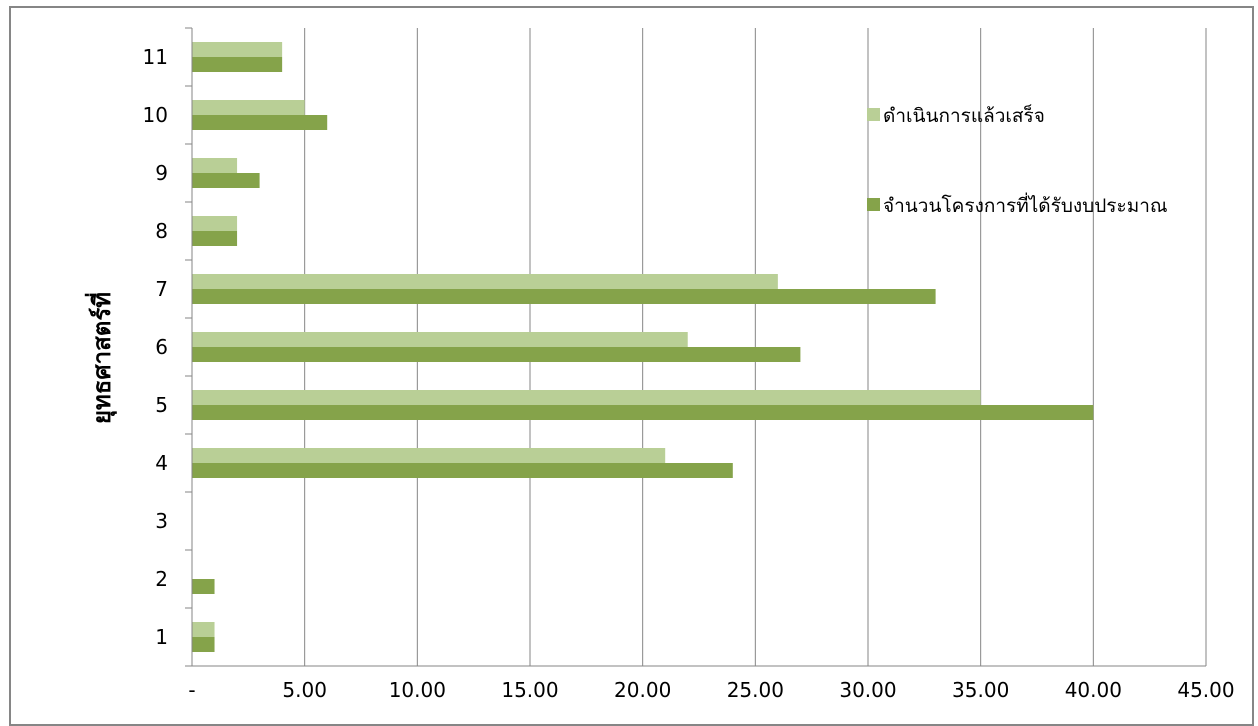 This screenshot has width=1258, height=726. What do you see at coordinates (1205, 690) in the screenshot?
I see `x-tick-label: 45.00` at bounding box center [1205, 690].